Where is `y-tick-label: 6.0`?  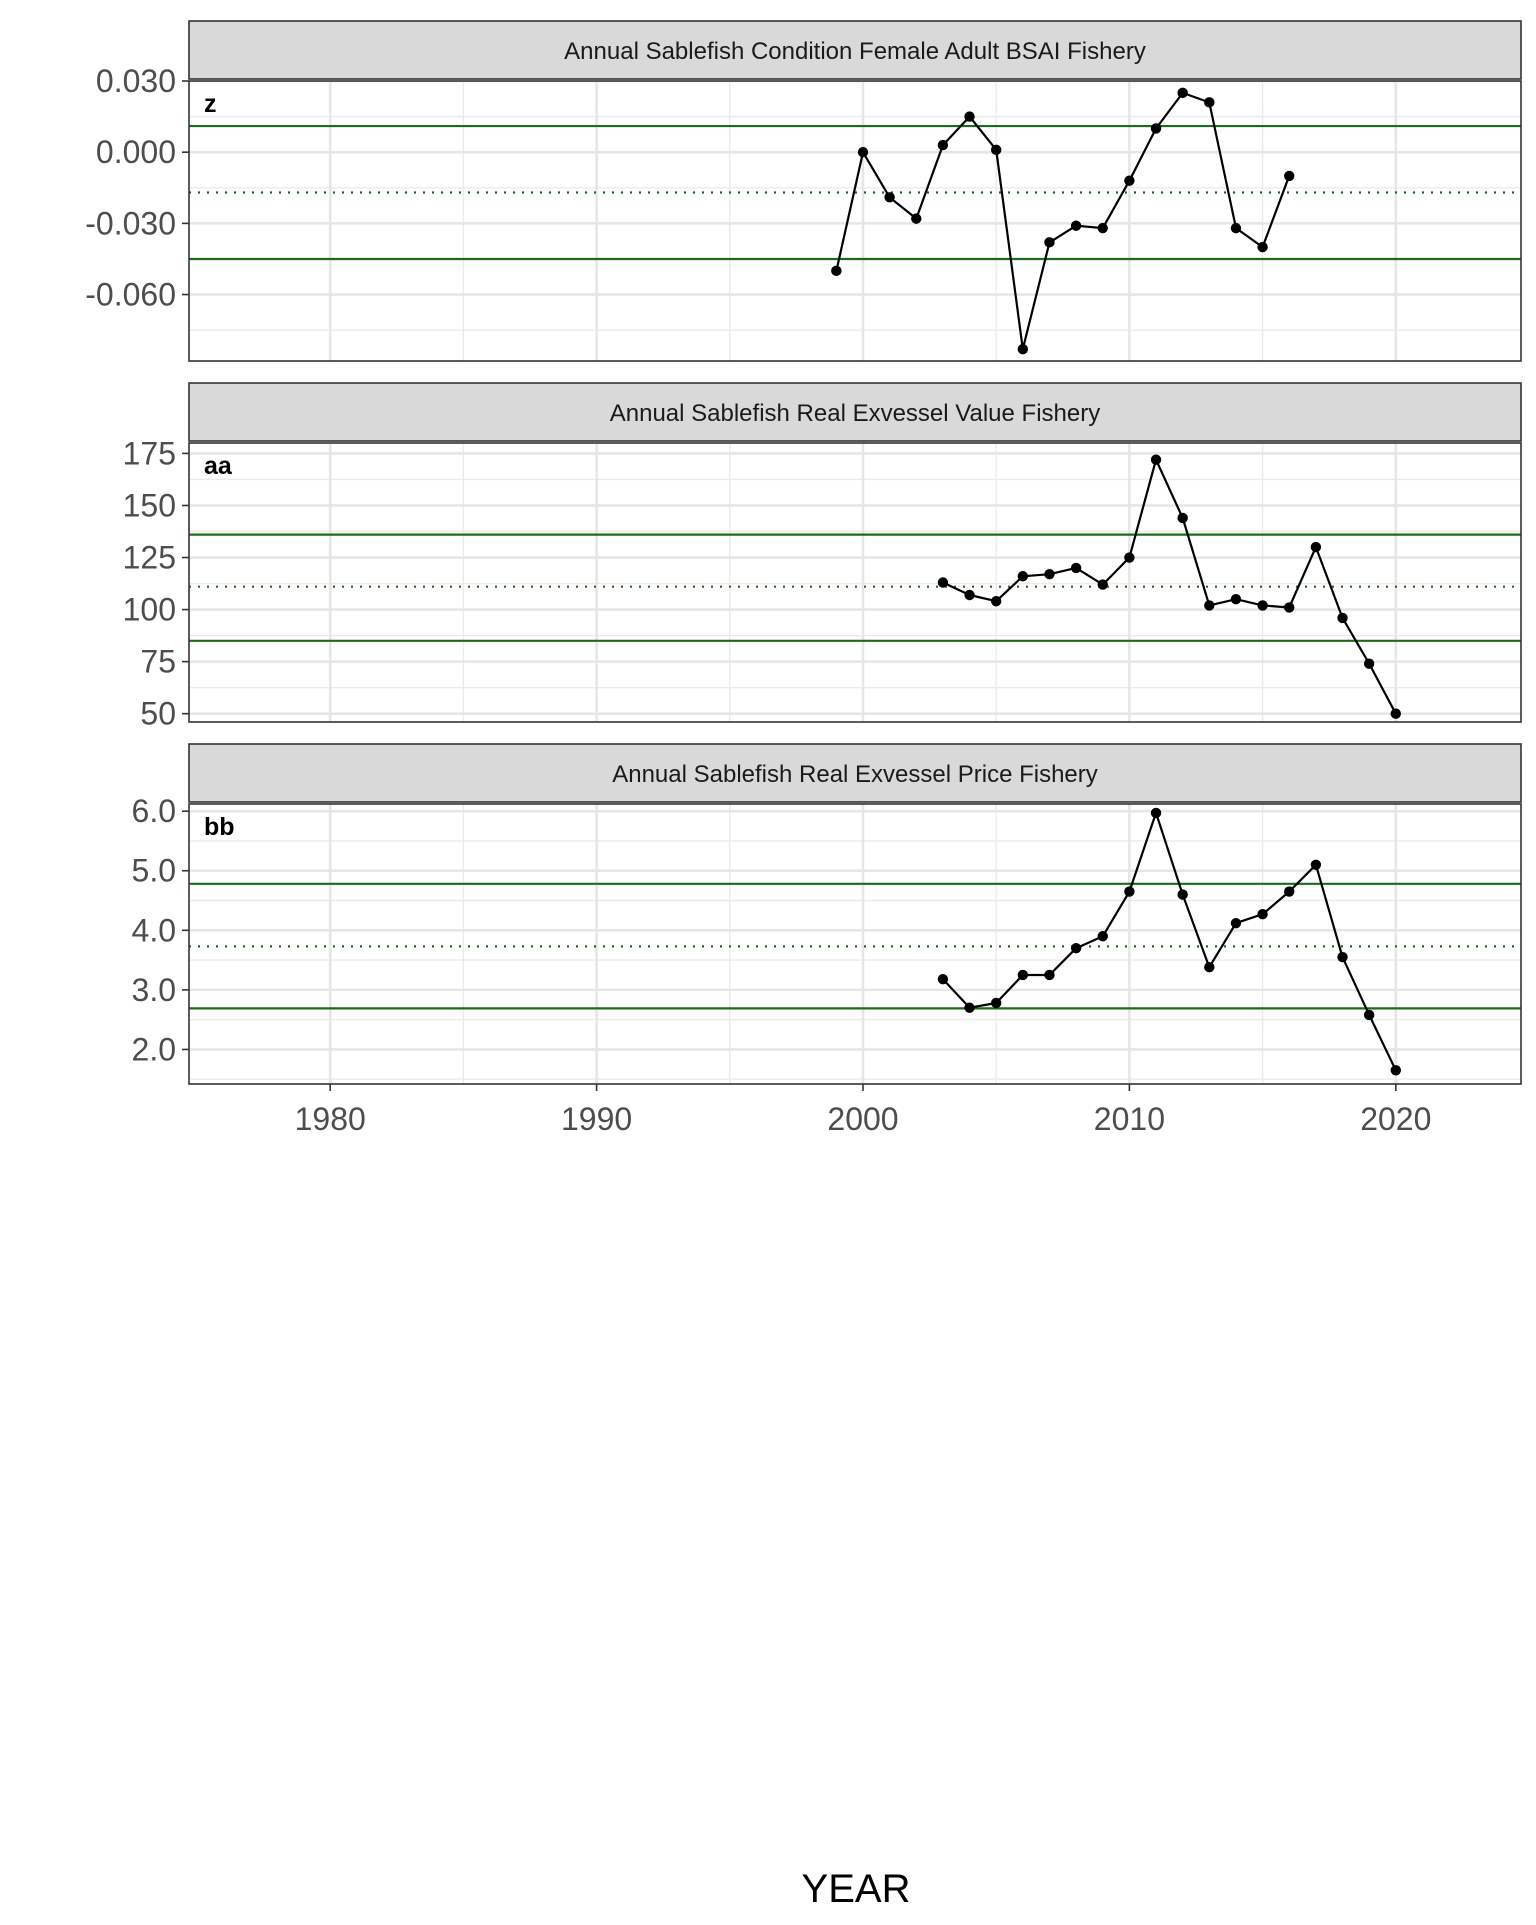
y-tick-label: 6.0 is located at coordinates (154, 811).